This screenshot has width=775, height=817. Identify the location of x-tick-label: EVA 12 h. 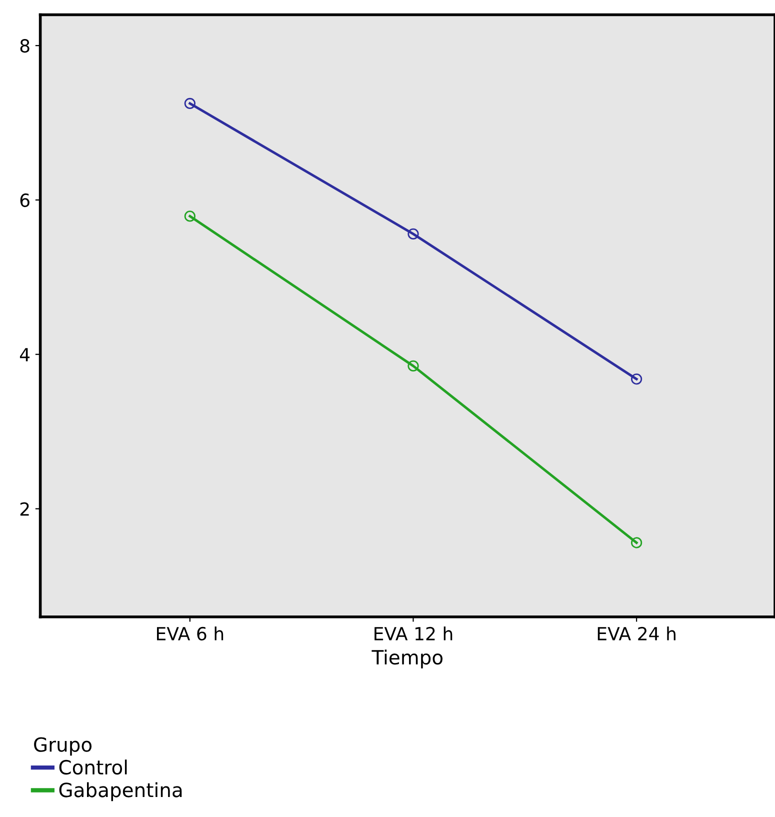
(413, 633).